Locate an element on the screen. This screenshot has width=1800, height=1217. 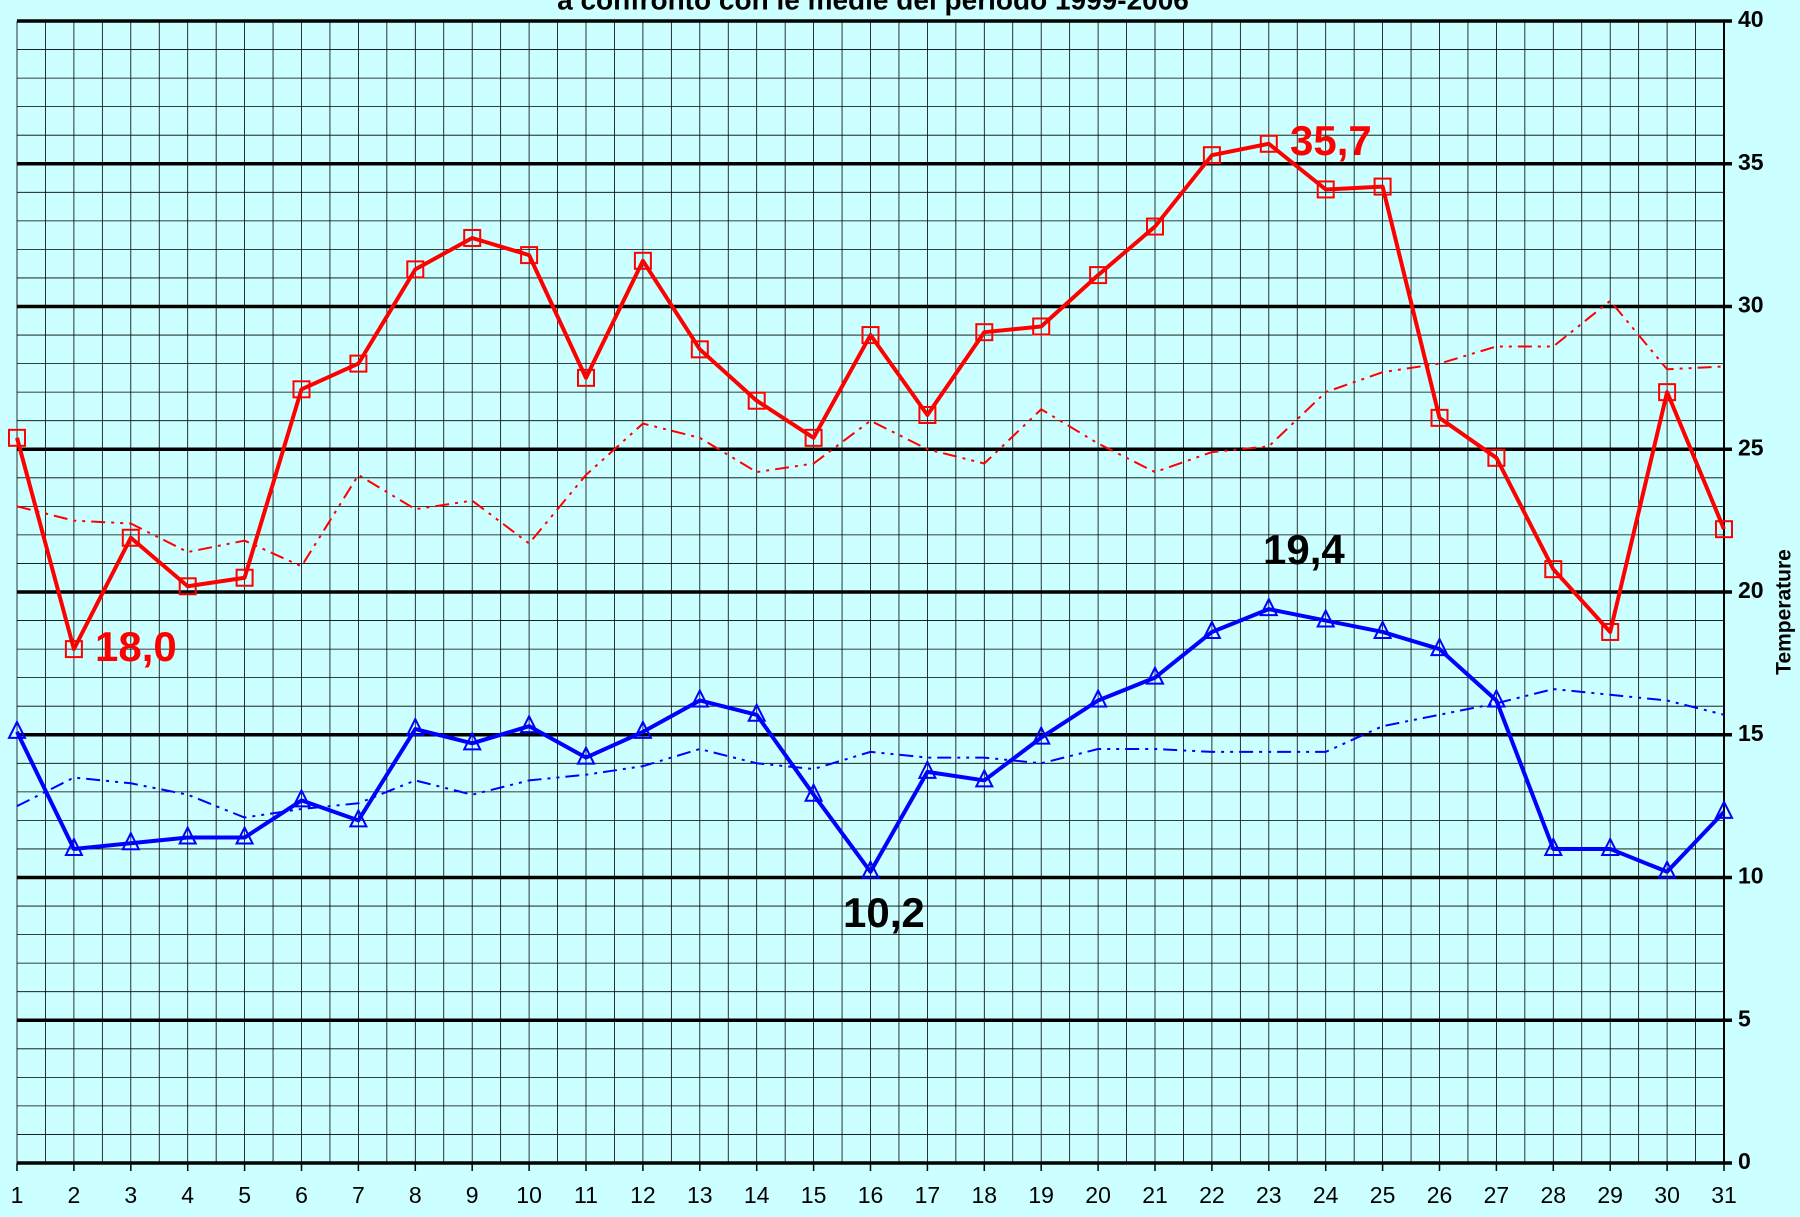
x-tick-label: 5 is located at coordinates (244, 1195).